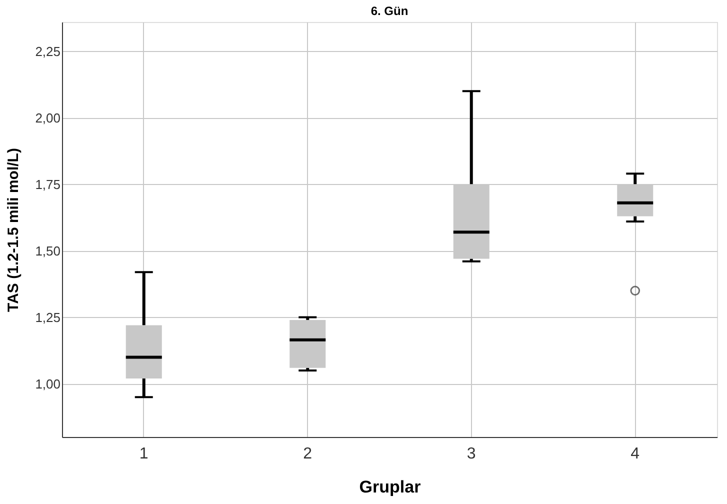 This screenshot has width=727, height=504. I want to click on chart-title: 6. Gün, so click(389, 11).